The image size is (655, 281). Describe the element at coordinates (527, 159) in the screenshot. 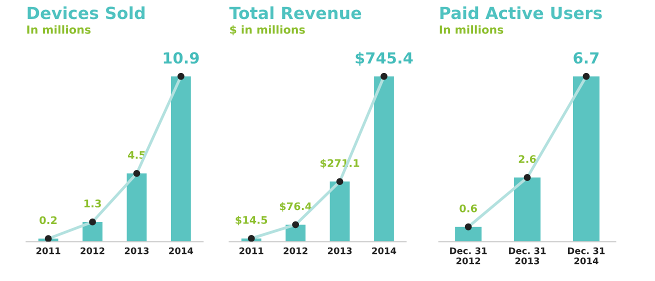

I see `data-label: 2.6` at that location.